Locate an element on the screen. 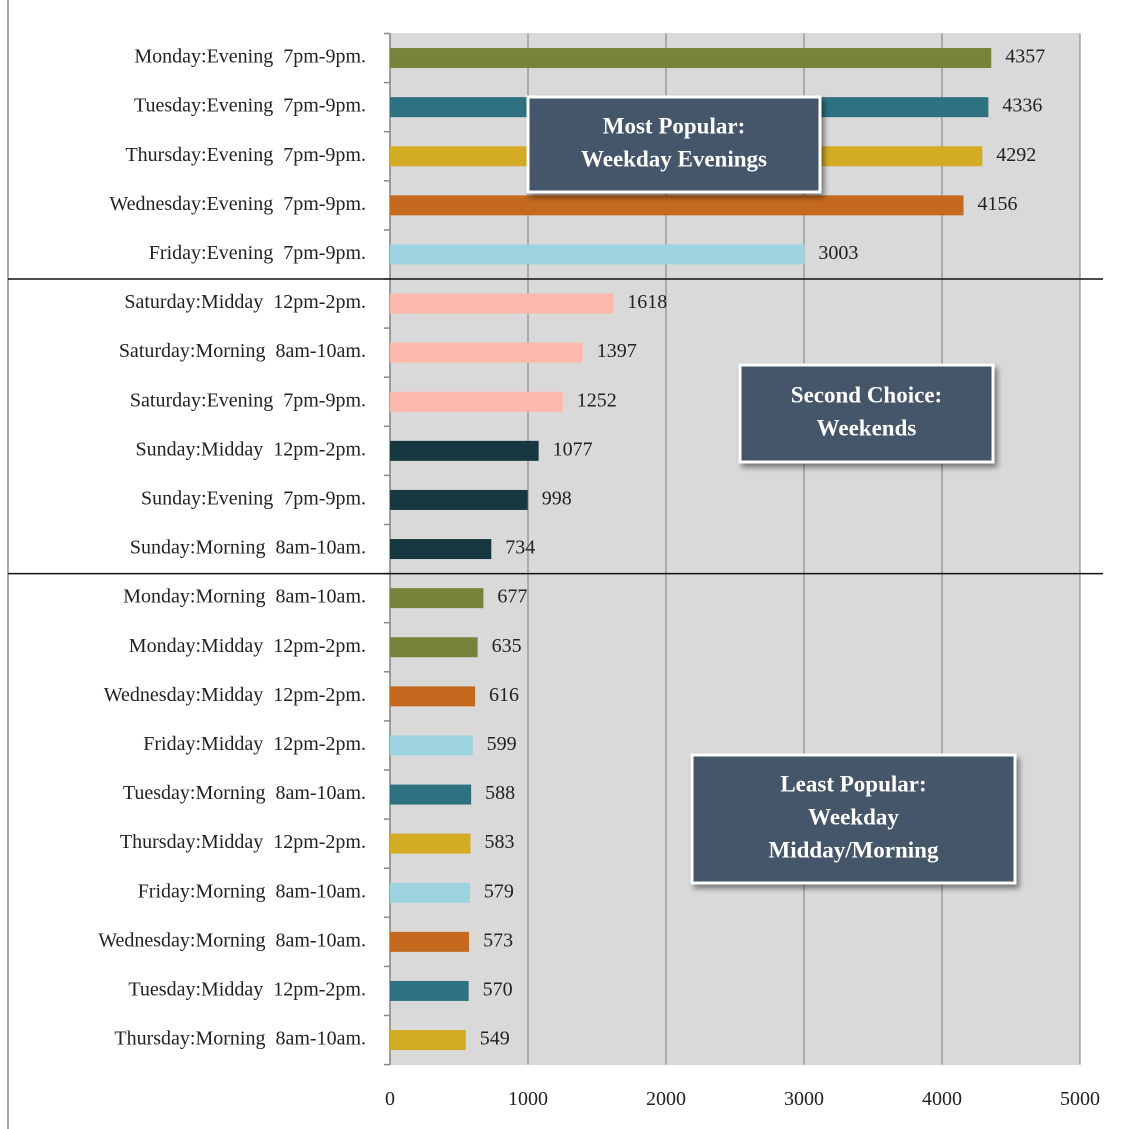  y-tick-label: Saturday:Midday 12pm-2pm. is located at coordinates (245, 302).